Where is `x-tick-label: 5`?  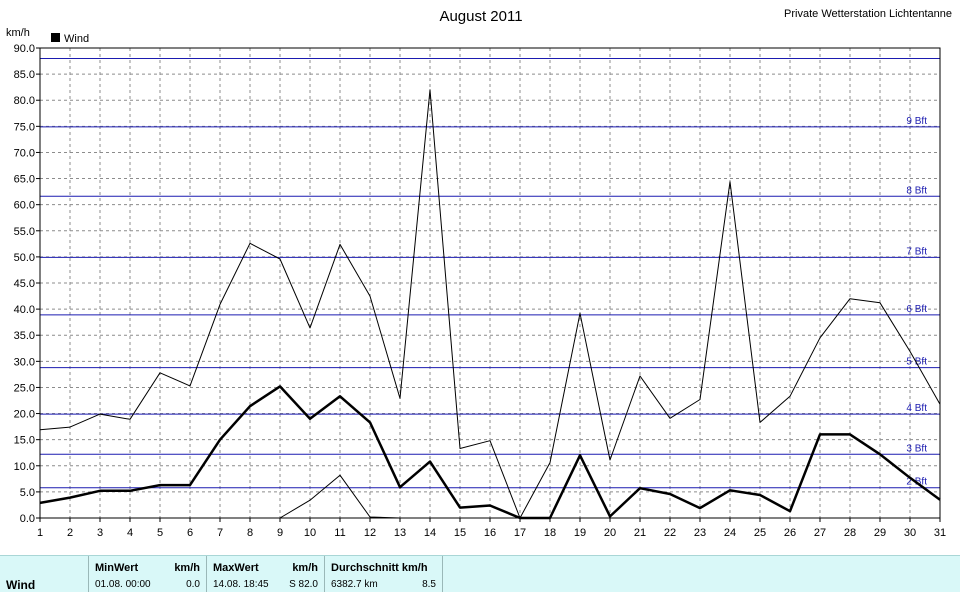 x-tick-label: 5 is located at coordinates (160, 533).